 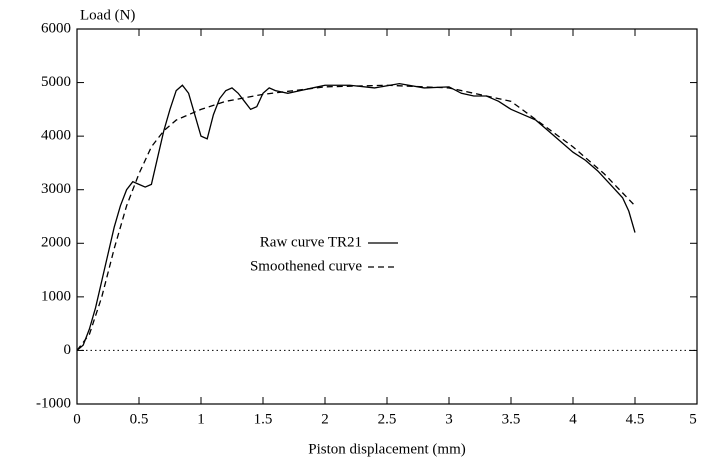 I want to click on legend-label: Raw curve TR21, so click(x=311, y=242).